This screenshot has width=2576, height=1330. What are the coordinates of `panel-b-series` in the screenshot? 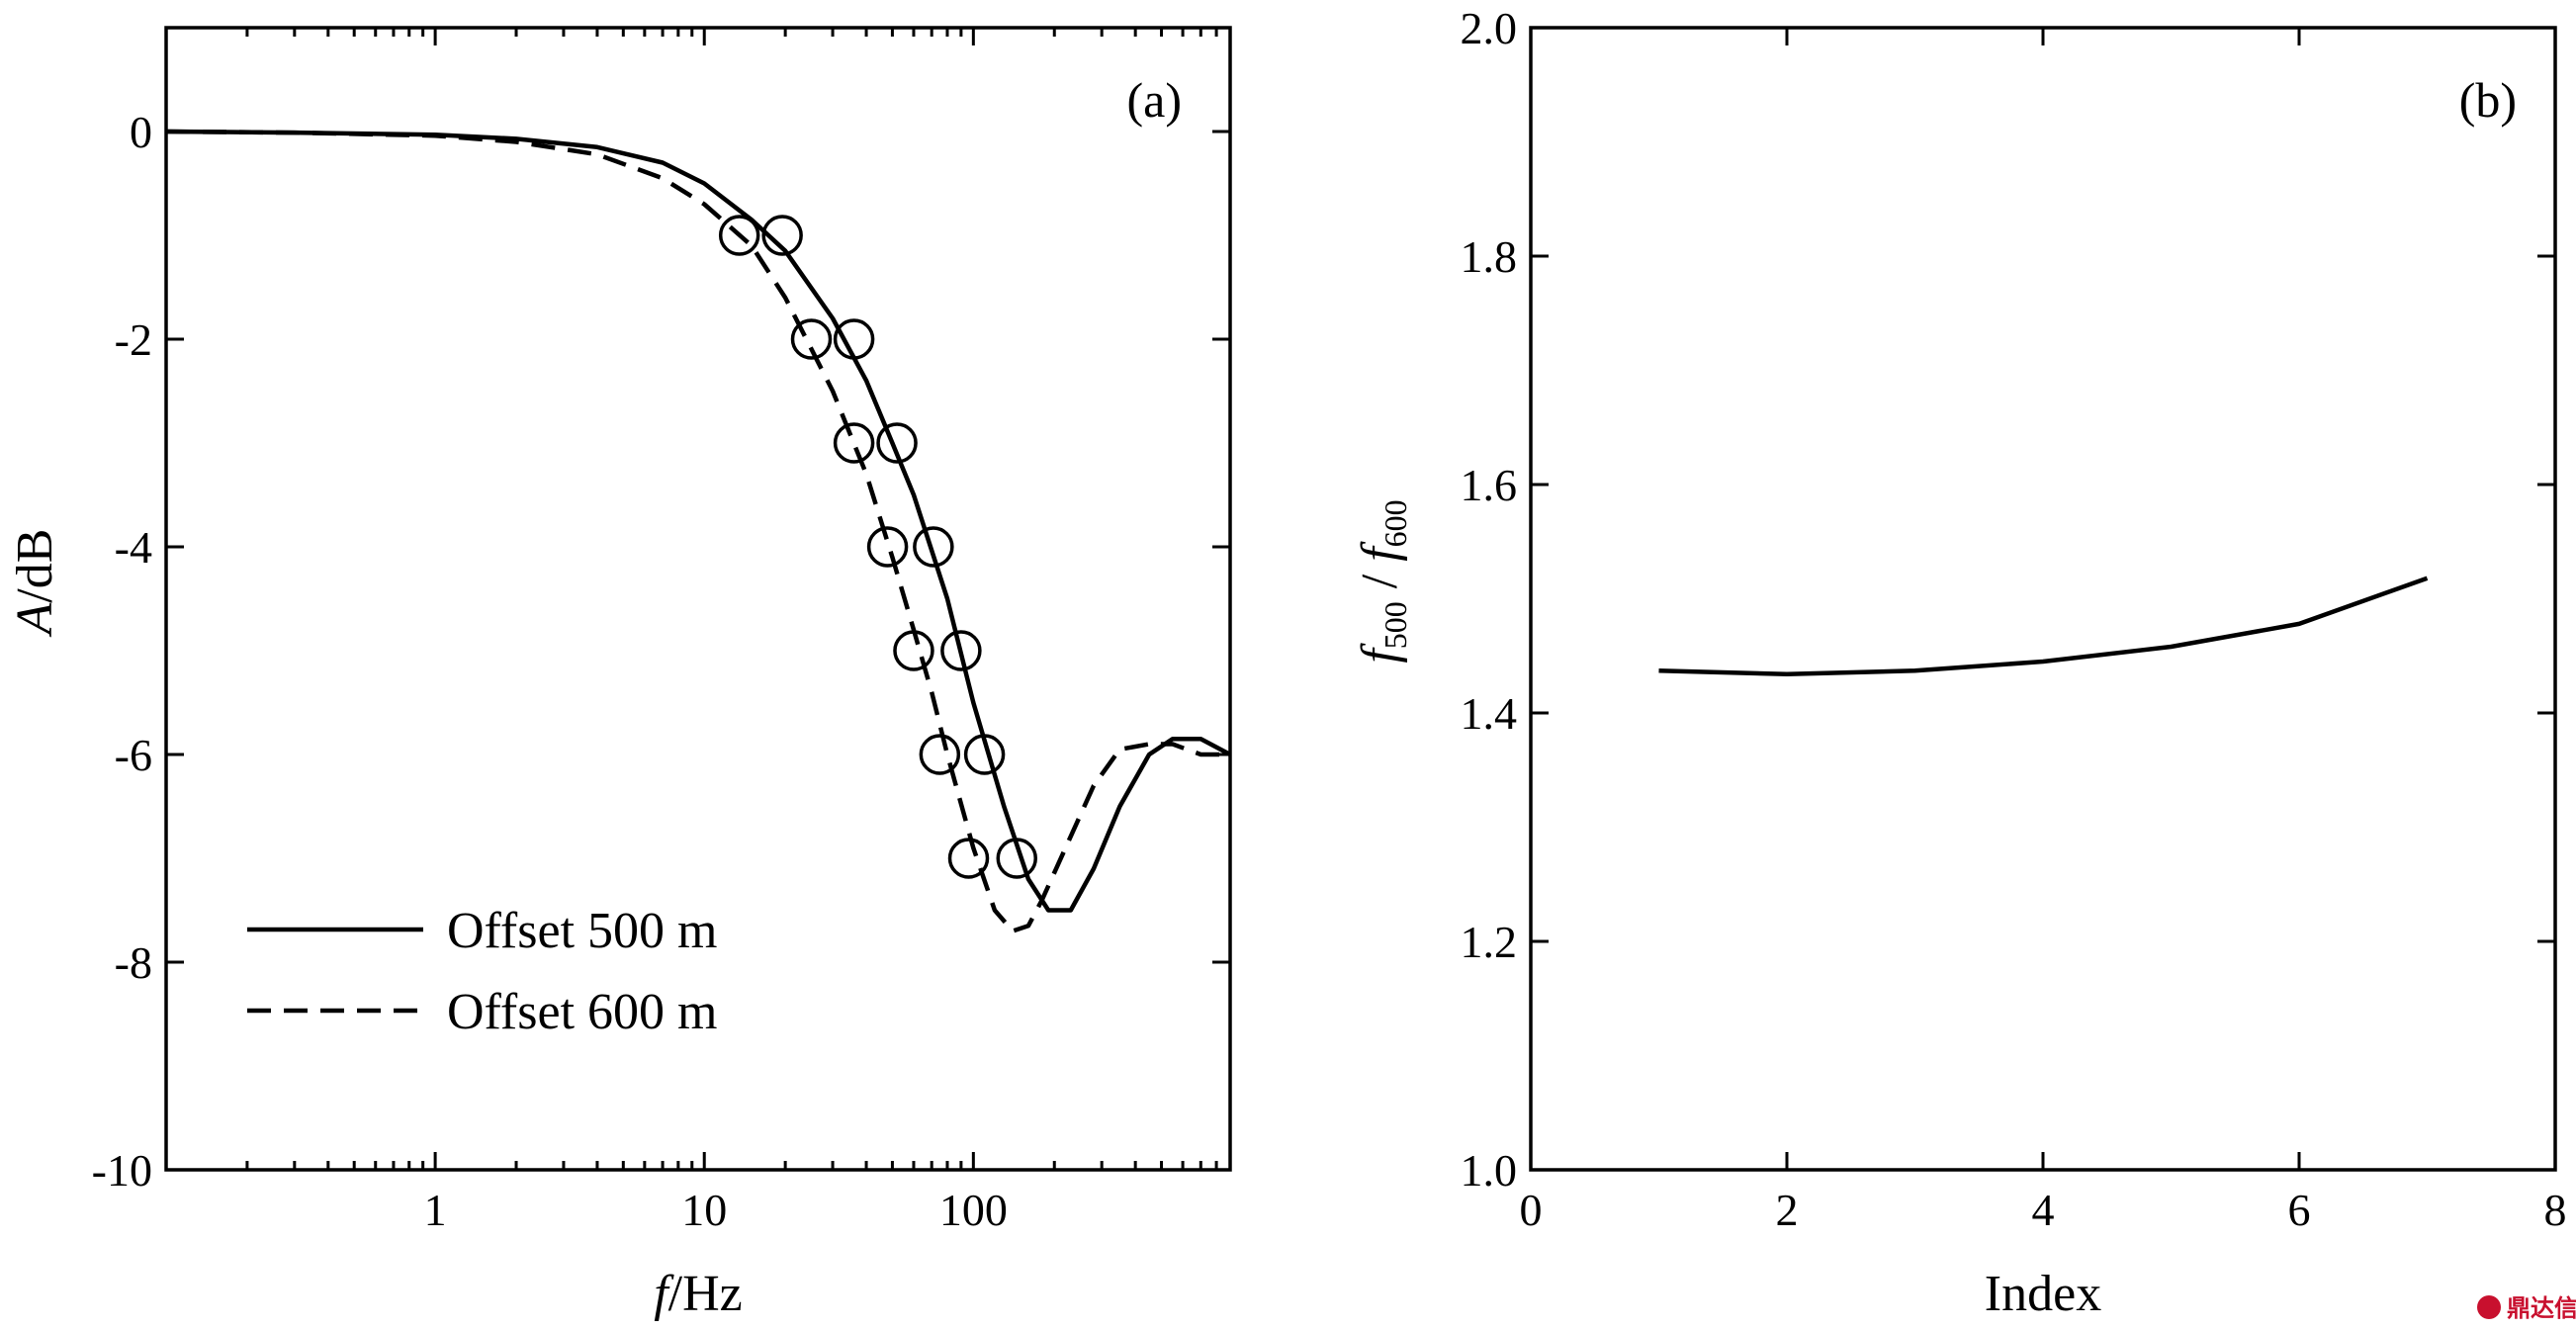 It's located at (2043, 626).